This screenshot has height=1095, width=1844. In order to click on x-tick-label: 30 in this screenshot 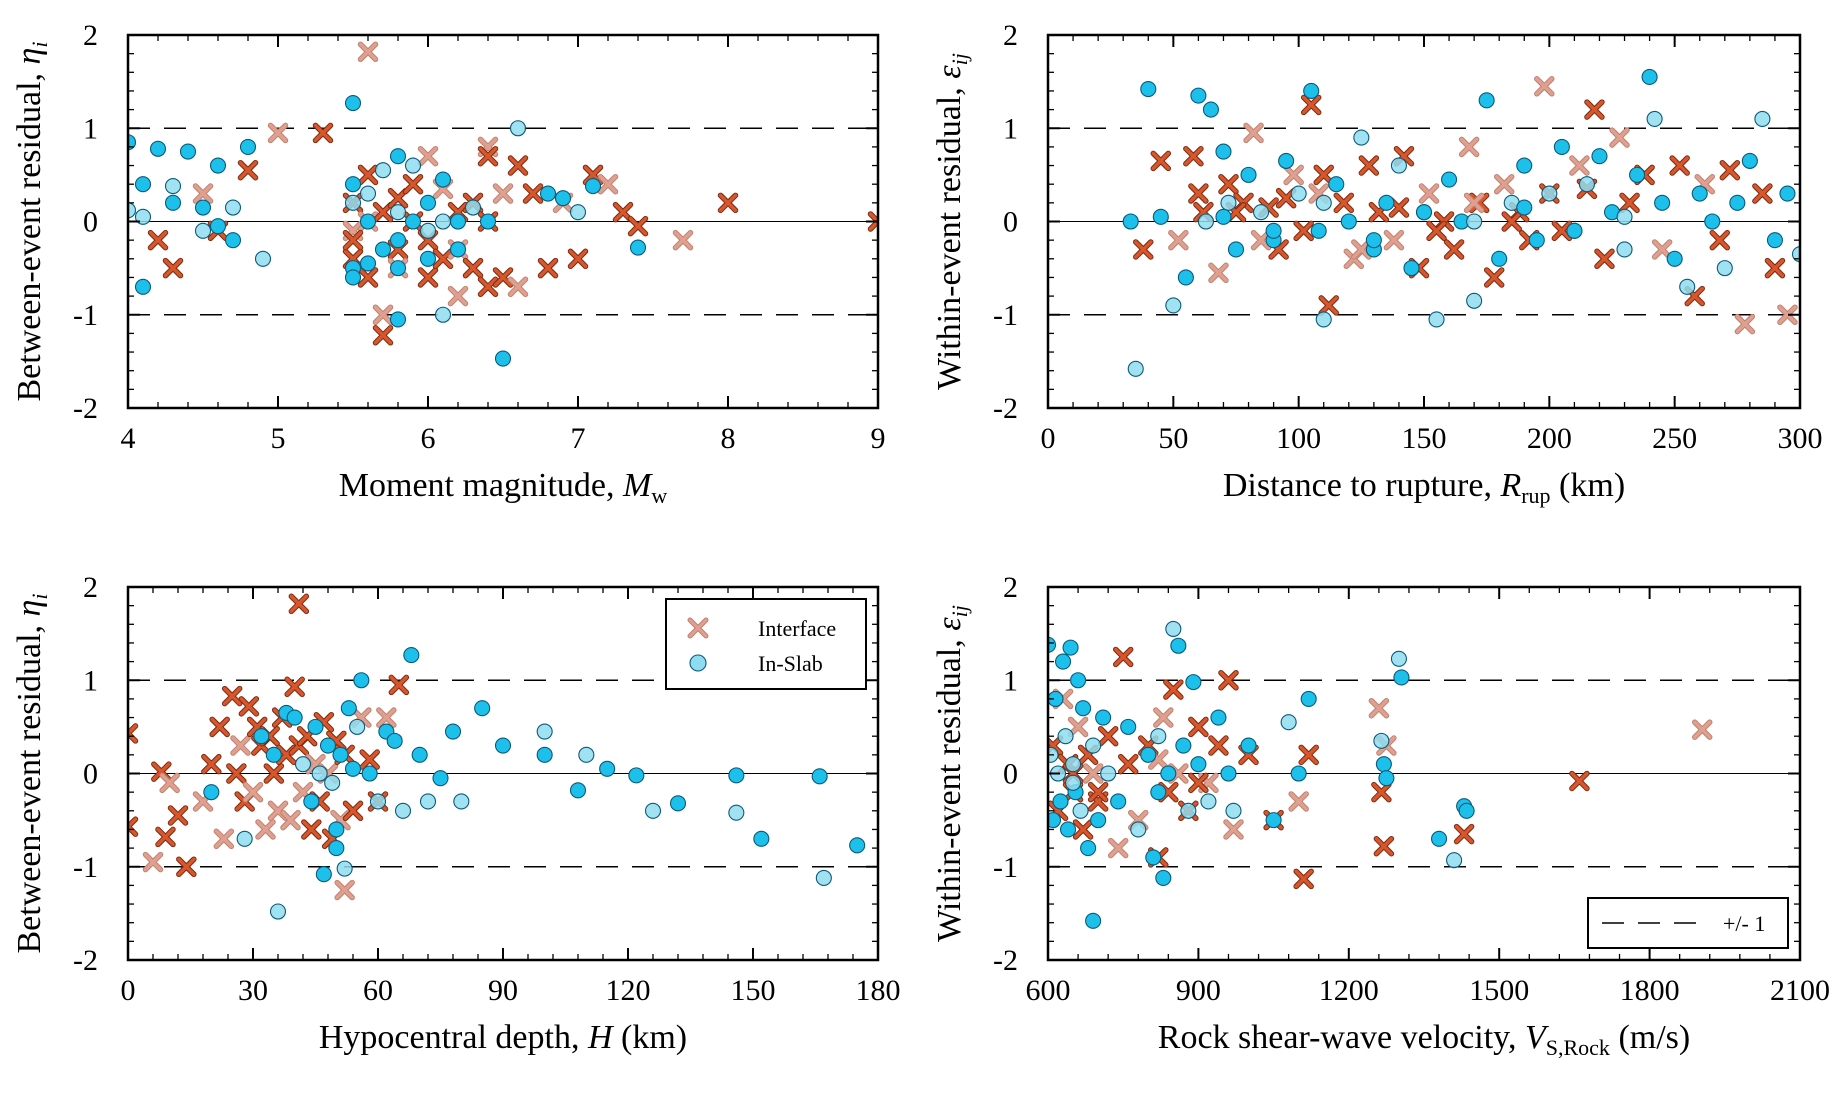, I will do `click(253, 990)`.